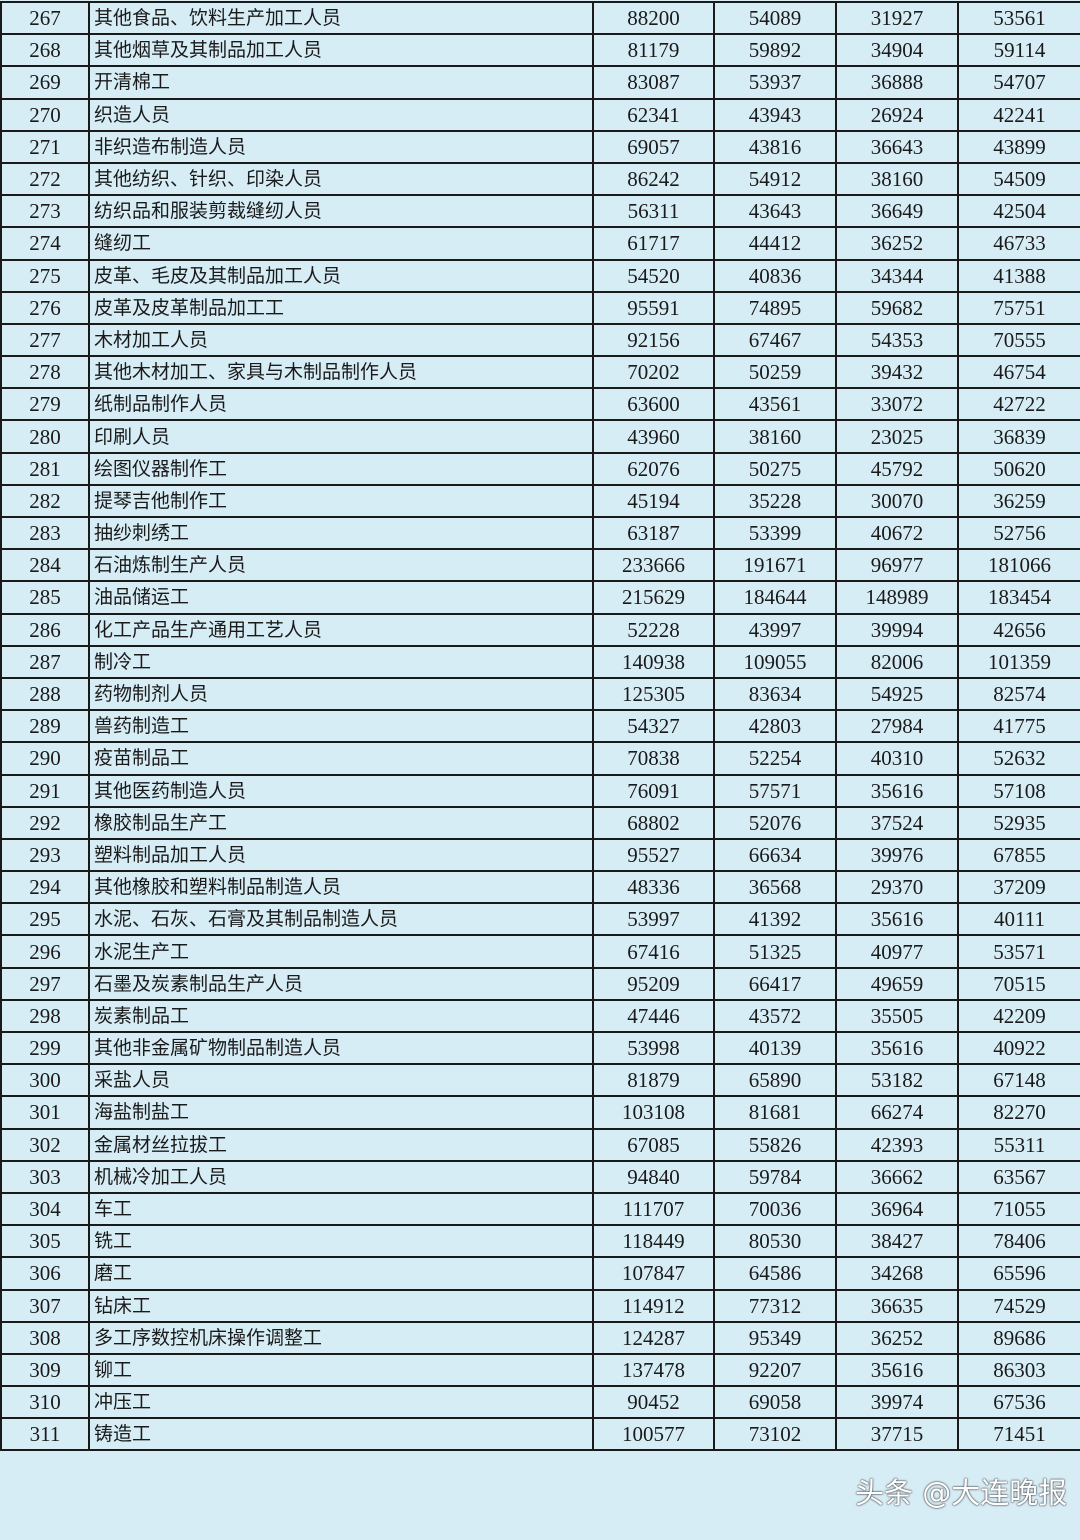  What do you see at coordinates (45, 1112) in the screenshot?
I see `row-number: 301` at bounding box center [45, 1112].